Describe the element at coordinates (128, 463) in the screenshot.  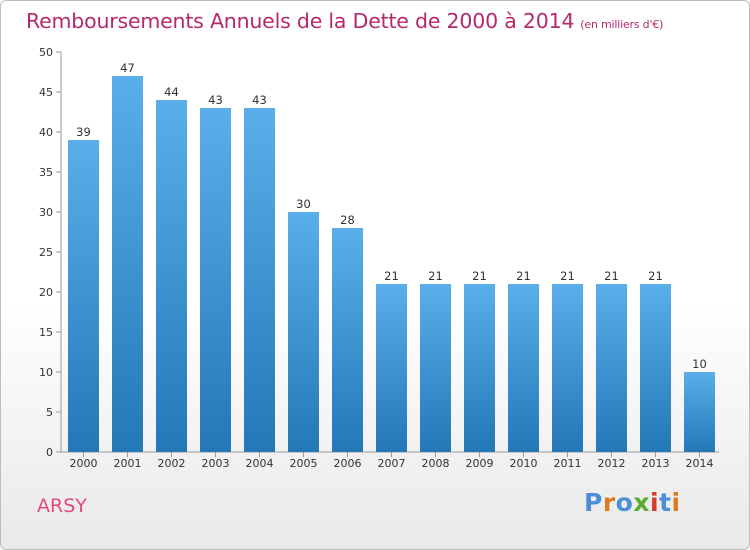
I see `x-tick-label: 2001` at that location.